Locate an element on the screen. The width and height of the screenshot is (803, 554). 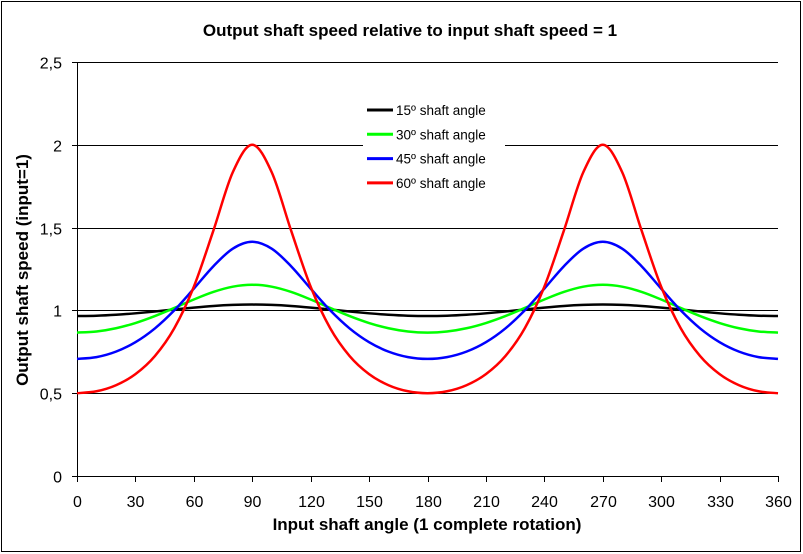
x-tick-label: 0 is located at coordinates (77, 502).